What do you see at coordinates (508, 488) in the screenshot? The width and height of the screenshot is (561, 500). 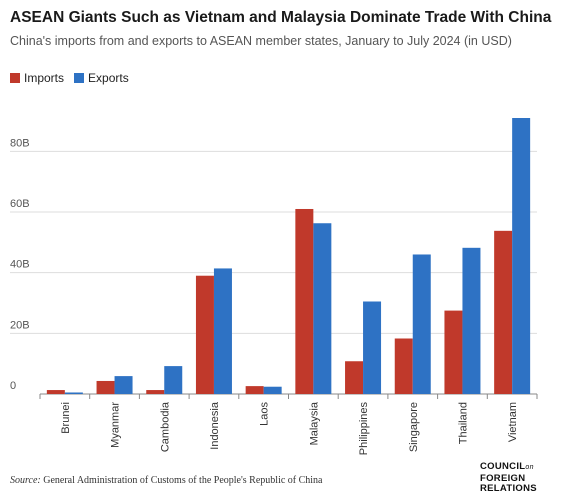 I see `logo-line3: RELATIONS` at bounding box center [508, 488].